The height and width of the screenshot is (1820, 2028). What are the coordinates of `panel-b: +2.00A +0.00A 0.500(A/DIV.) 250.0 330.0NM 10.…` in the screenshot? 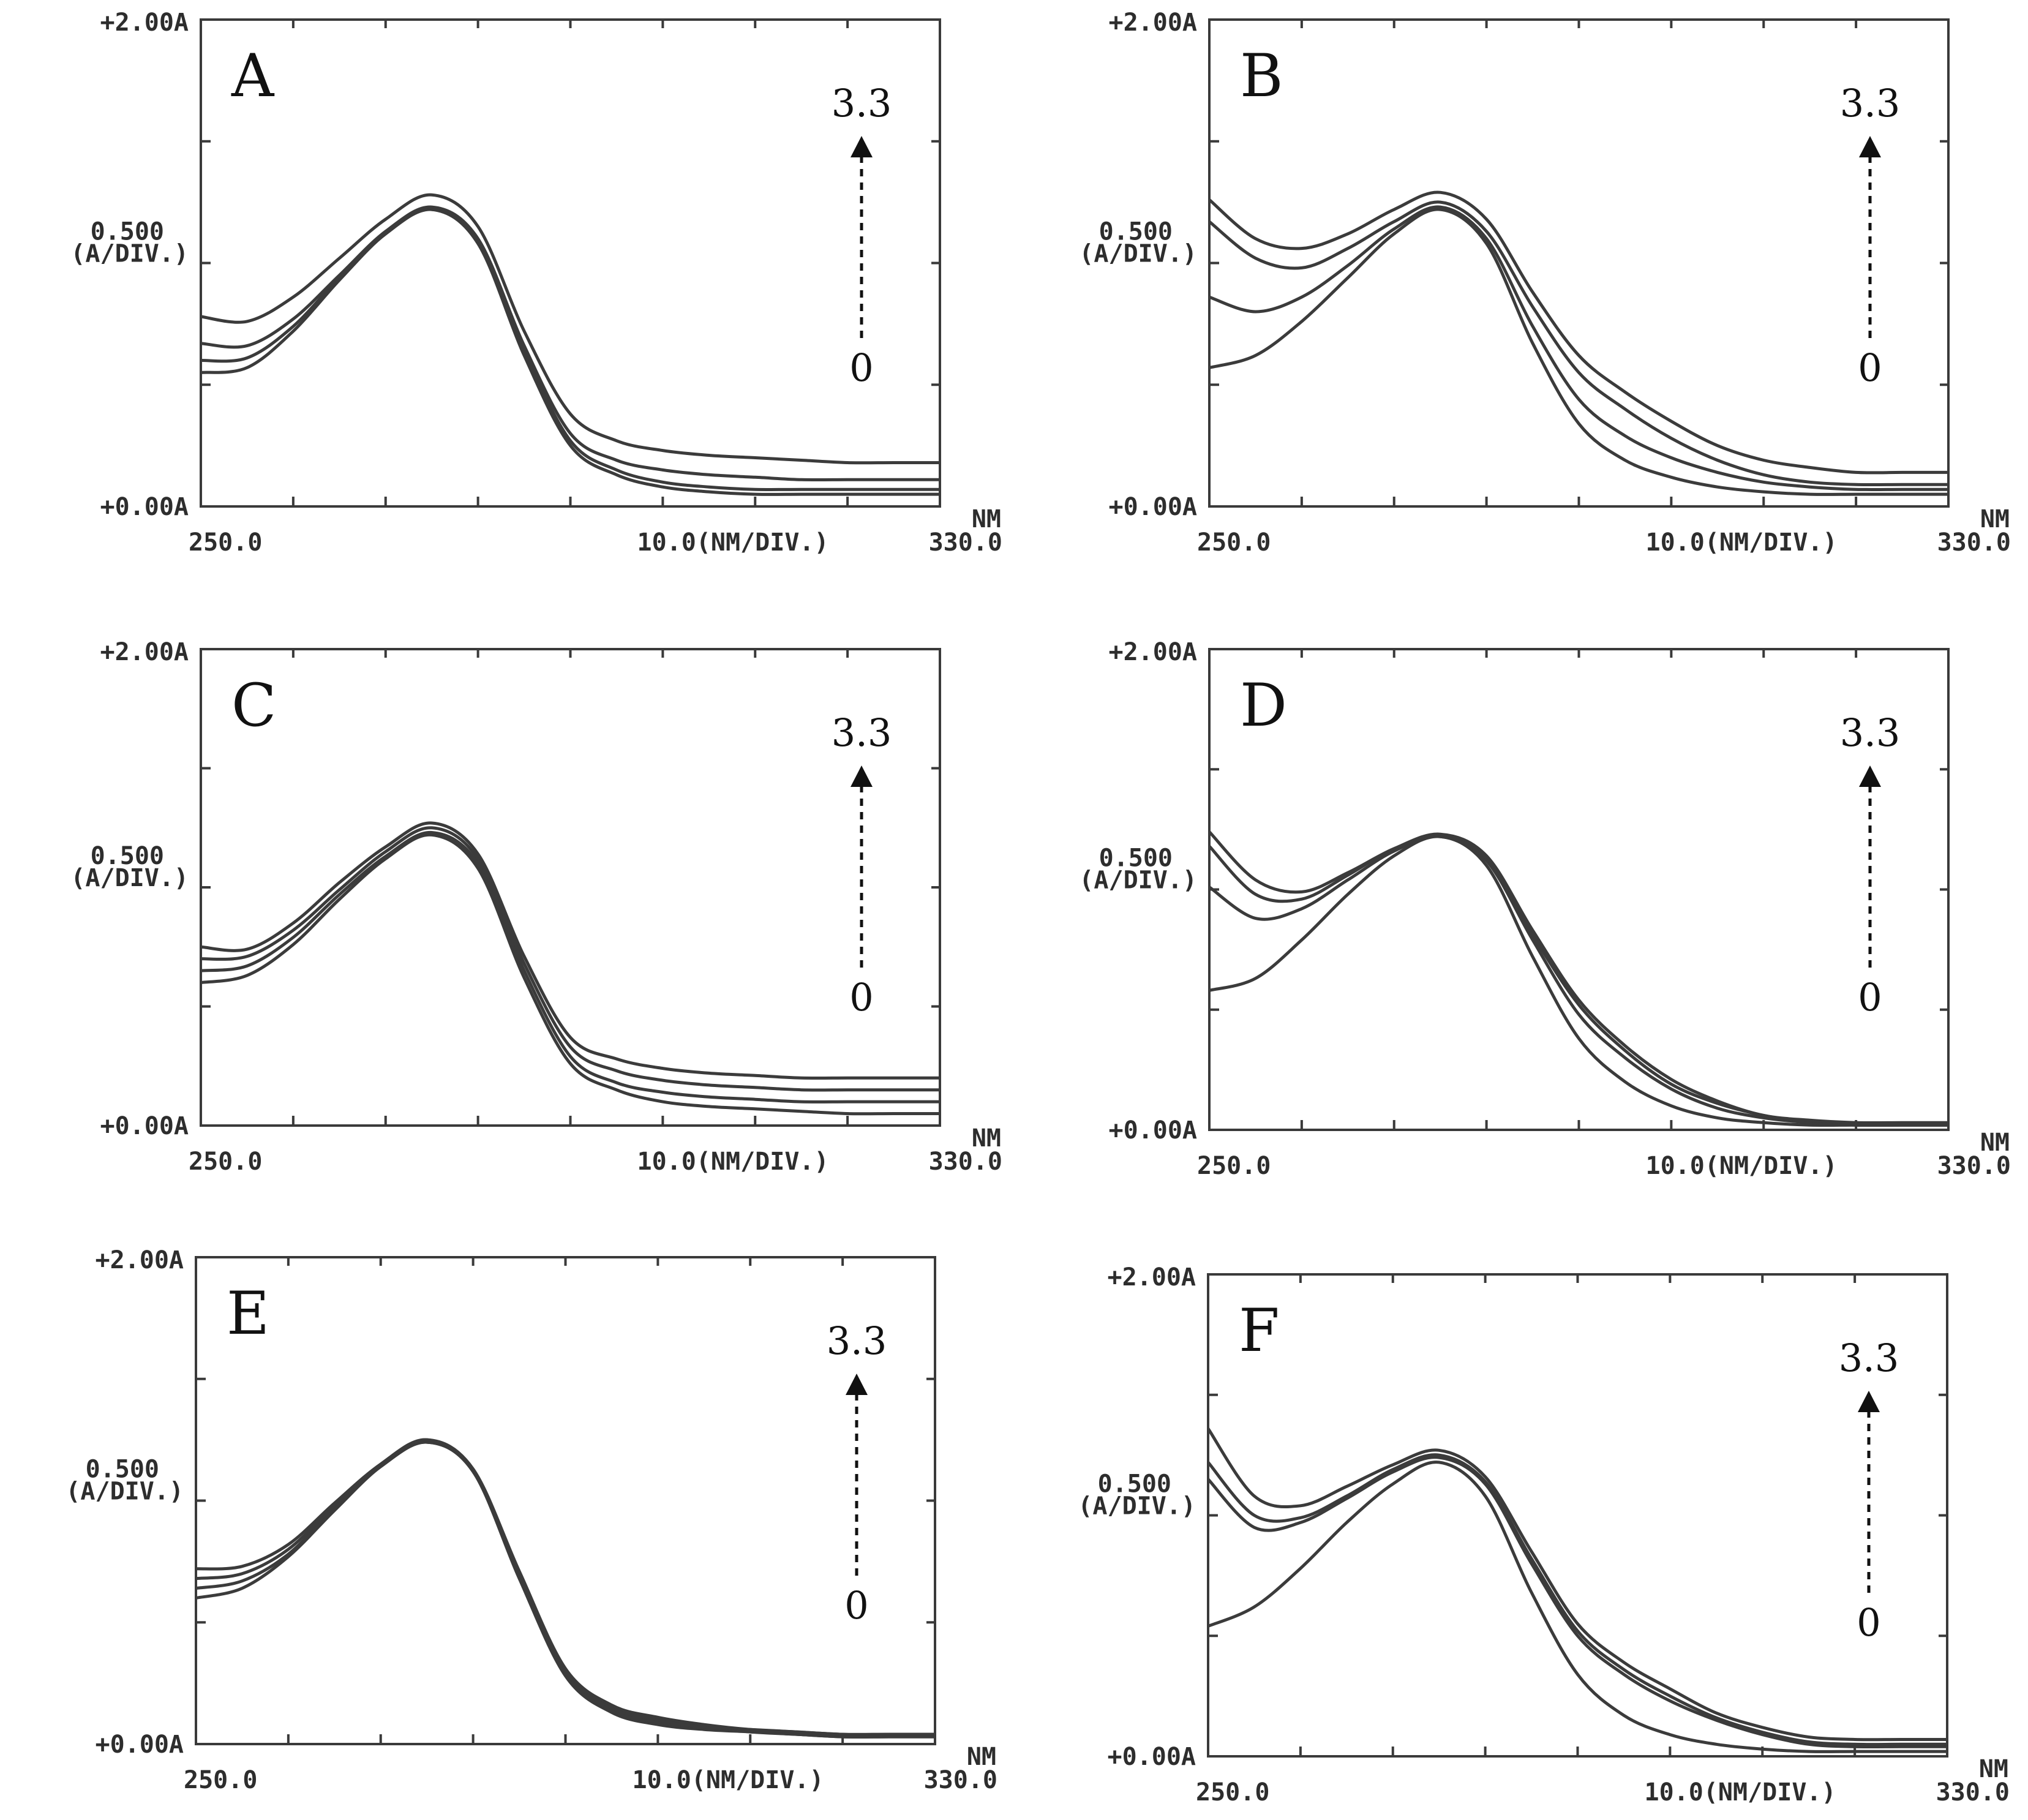 It's located at (1545, 283).